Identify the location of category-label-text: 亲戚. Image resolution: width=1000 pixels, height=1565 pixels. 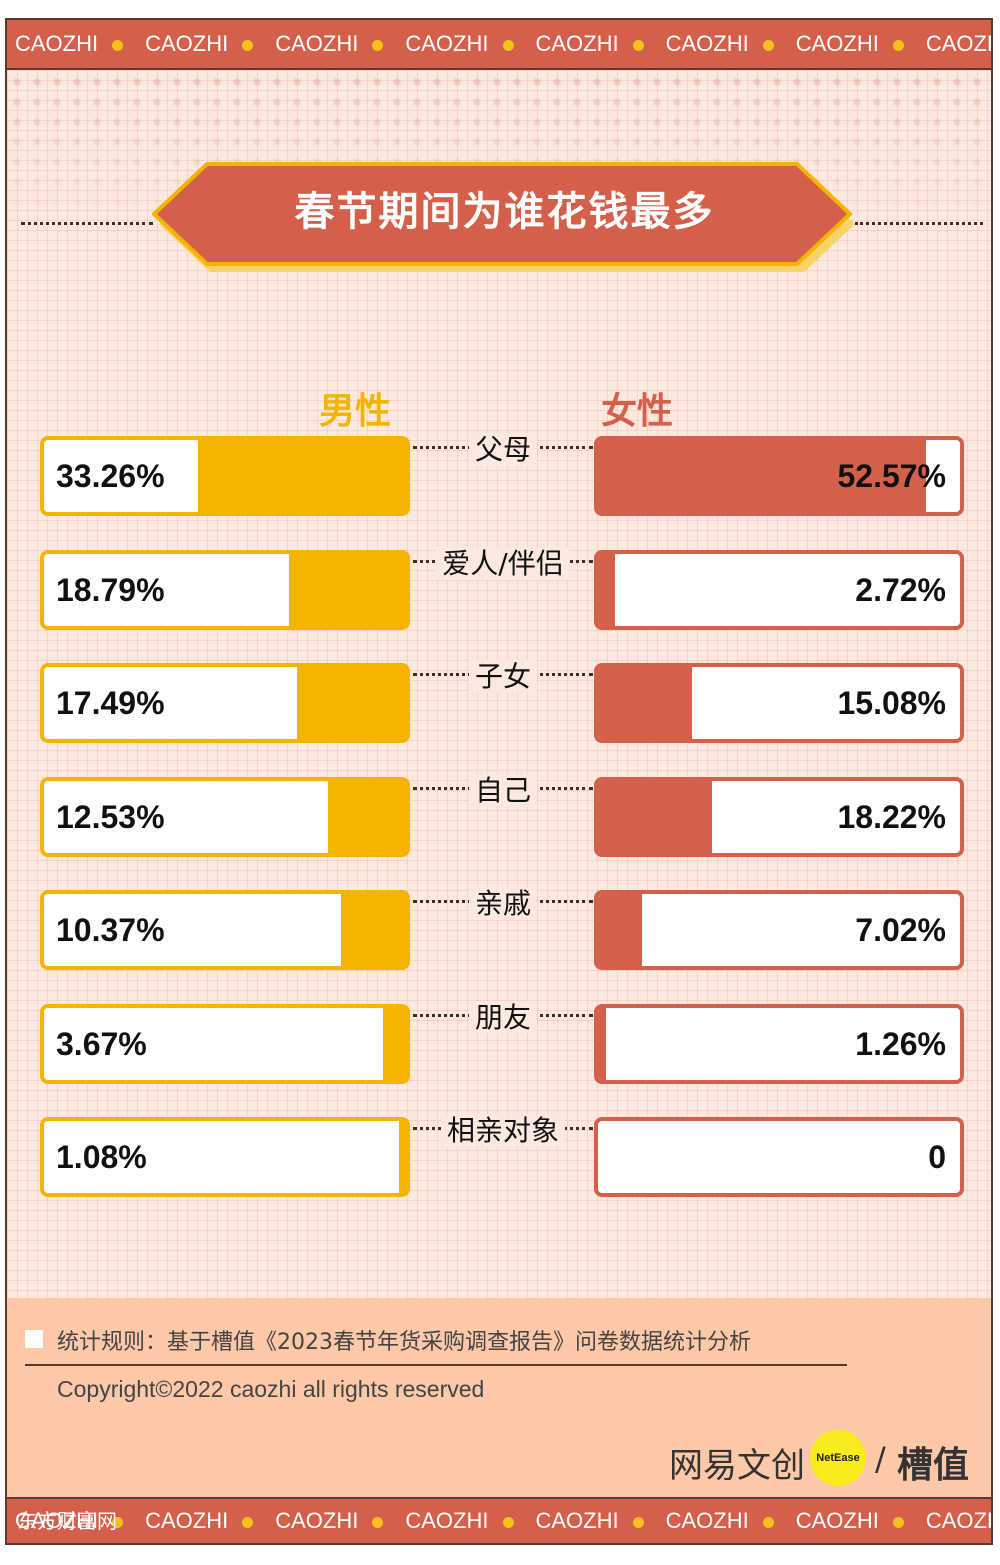
(502, 903).